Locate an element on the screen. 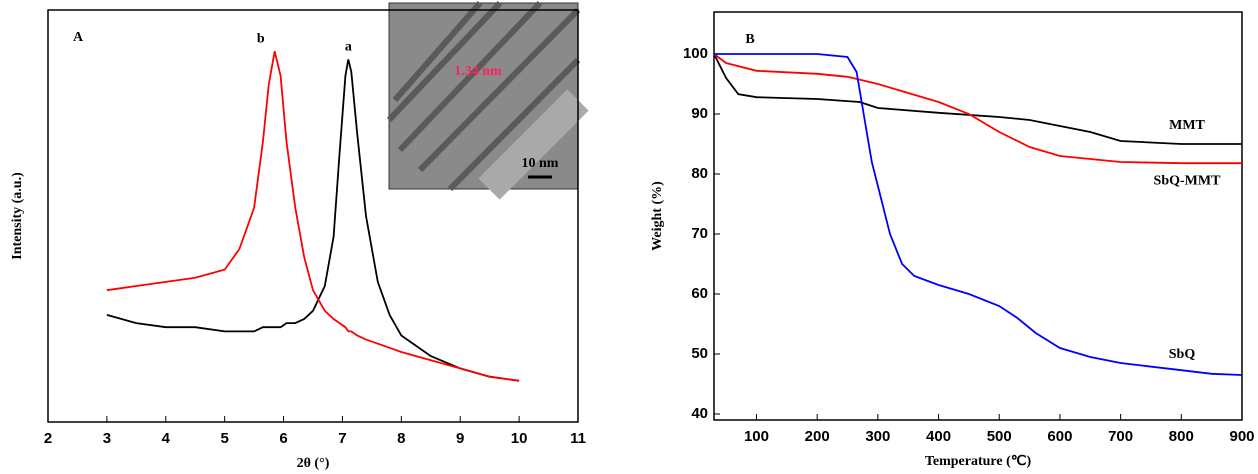 The width and height of the screenshot is (1258, 474). x-tick-label: 100 is located at coordinates (756, 436).